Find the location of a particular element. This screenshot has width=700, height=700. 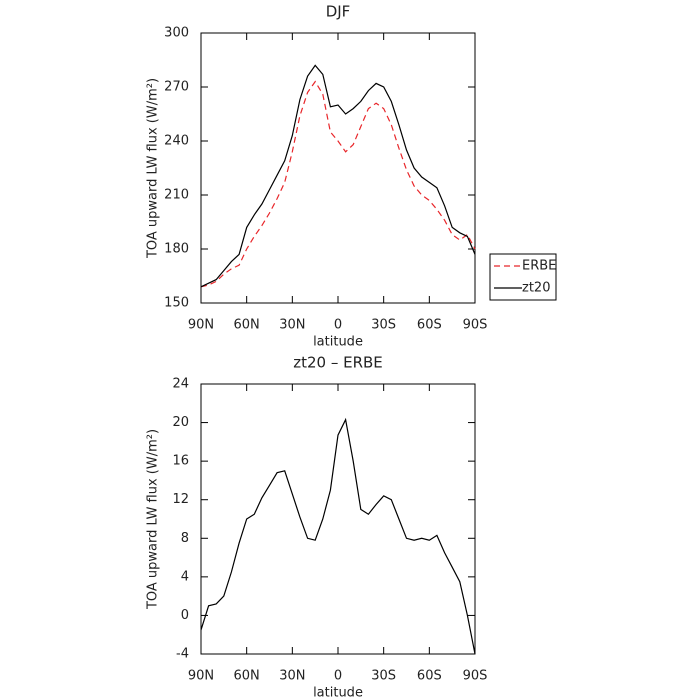

y-tick-label: 240 is located at coordinates (176, 141).